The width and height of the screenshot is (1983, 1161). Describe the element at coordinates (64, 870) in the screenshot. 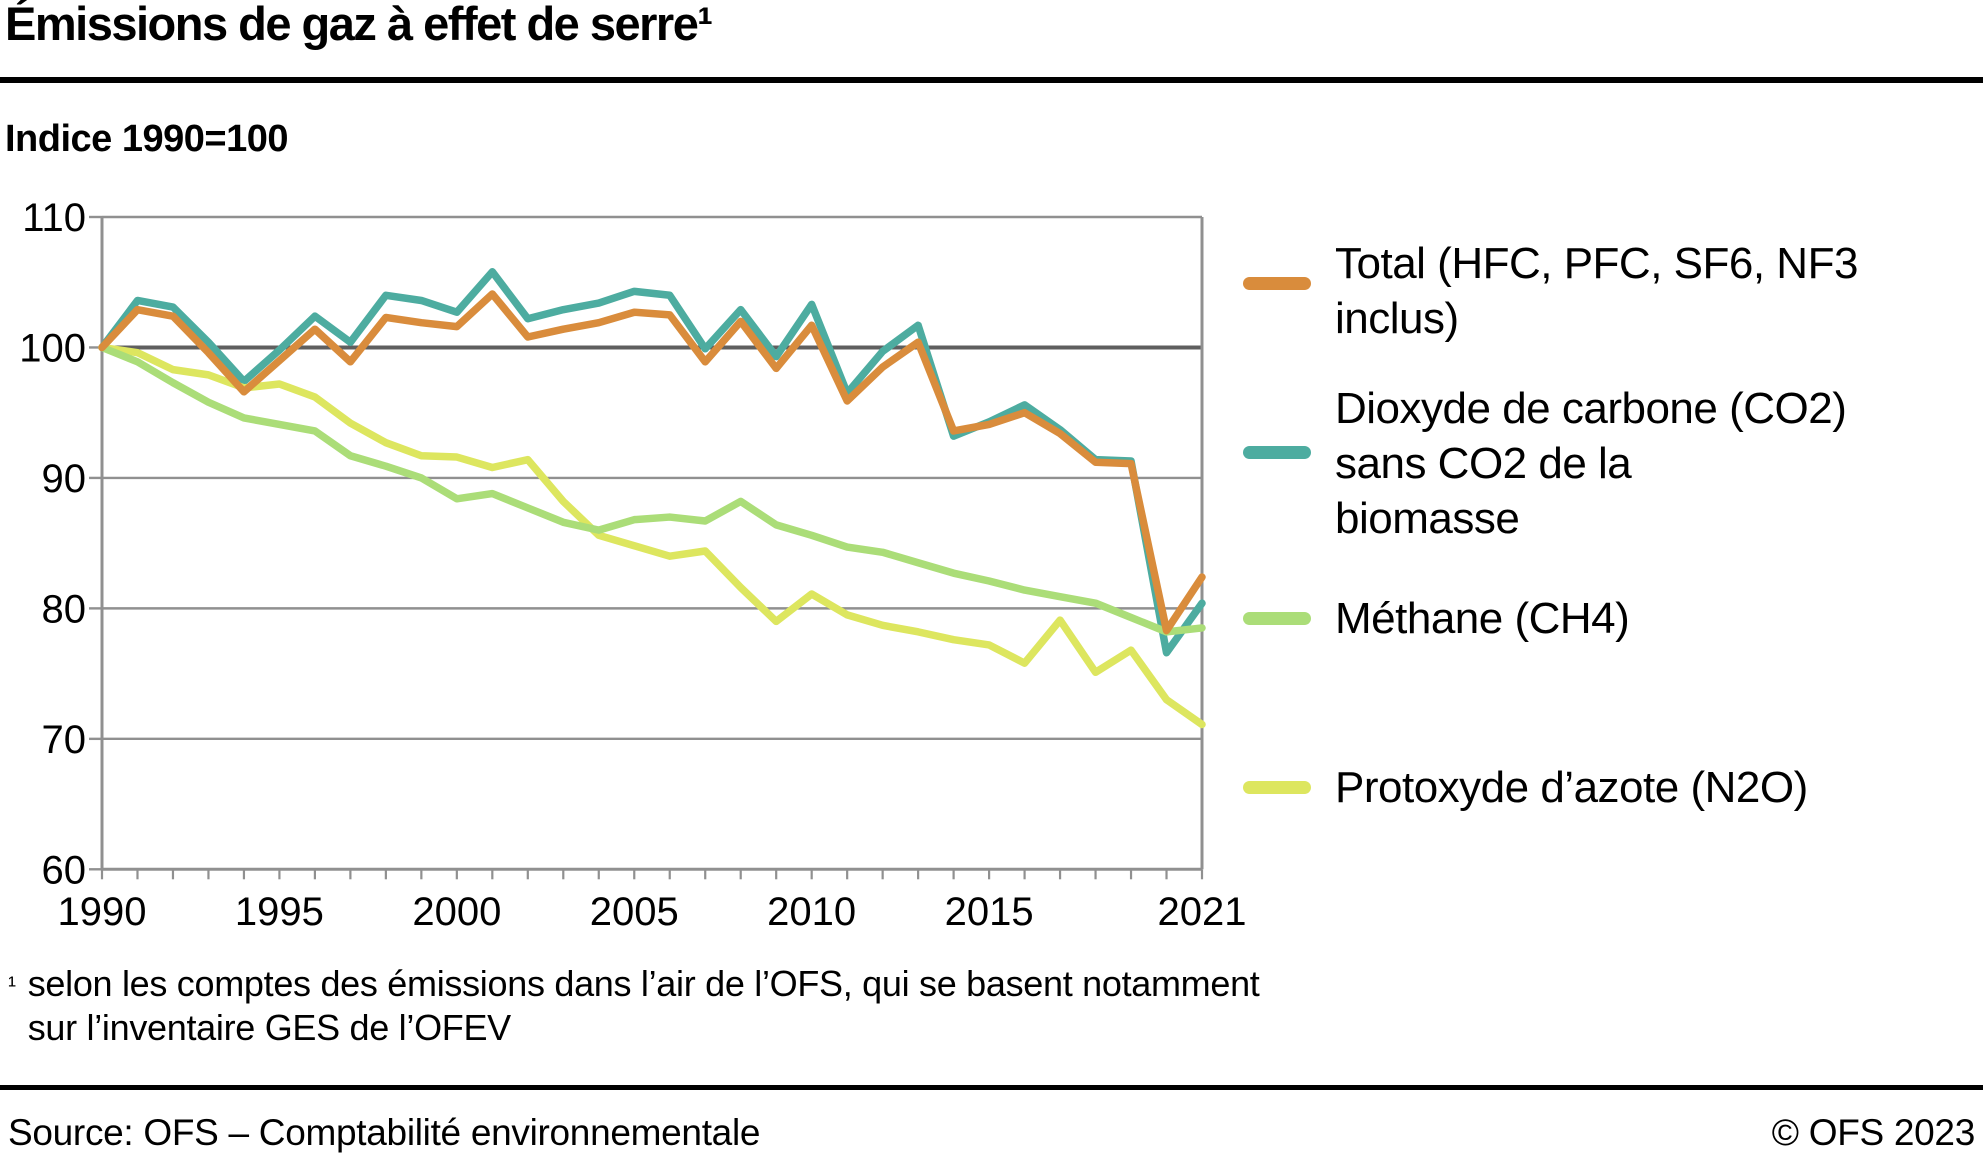

I see `y-tick-label-60: 60` at that location.